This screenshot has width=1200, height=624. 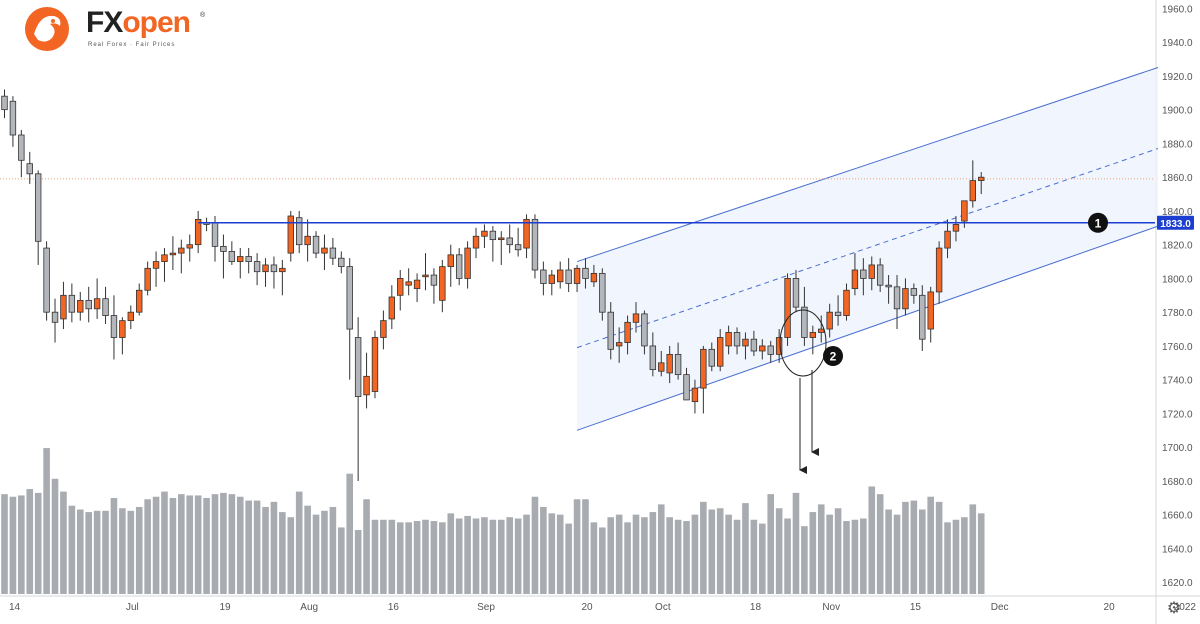 What do you see at coordinates (47, 29) in the screenshot?
I see `dragon-logo-icon` at bounding box center [47, 29].